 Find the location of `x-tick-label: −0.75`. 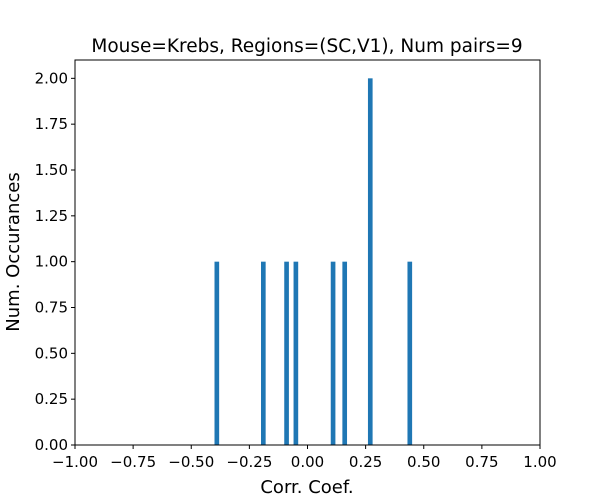

x-tick-label: −0.75 is located at coordinates (133, 462).